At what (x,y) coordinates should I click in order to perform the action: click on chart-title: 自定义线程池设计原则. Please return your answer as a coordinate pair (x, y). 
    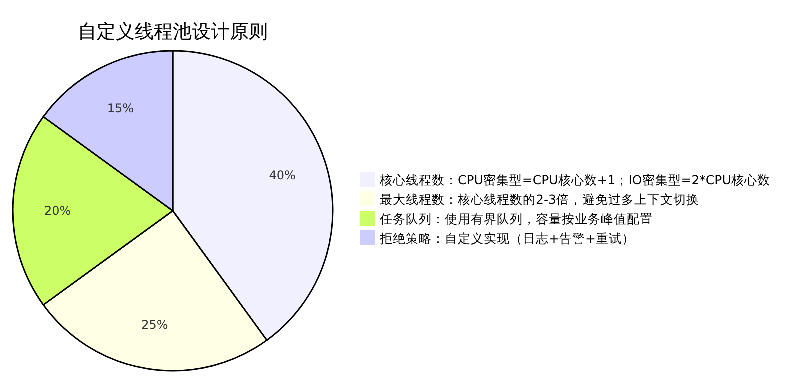
    Looking at the image, I should click on (173, 32).